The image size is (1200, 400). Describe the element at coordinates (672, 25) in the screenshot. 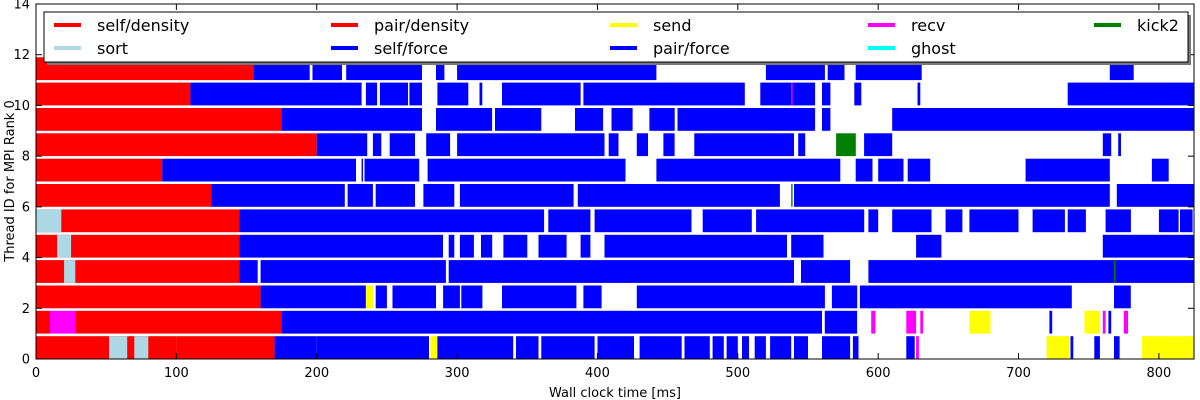

I see `legend-label: send` at that location.